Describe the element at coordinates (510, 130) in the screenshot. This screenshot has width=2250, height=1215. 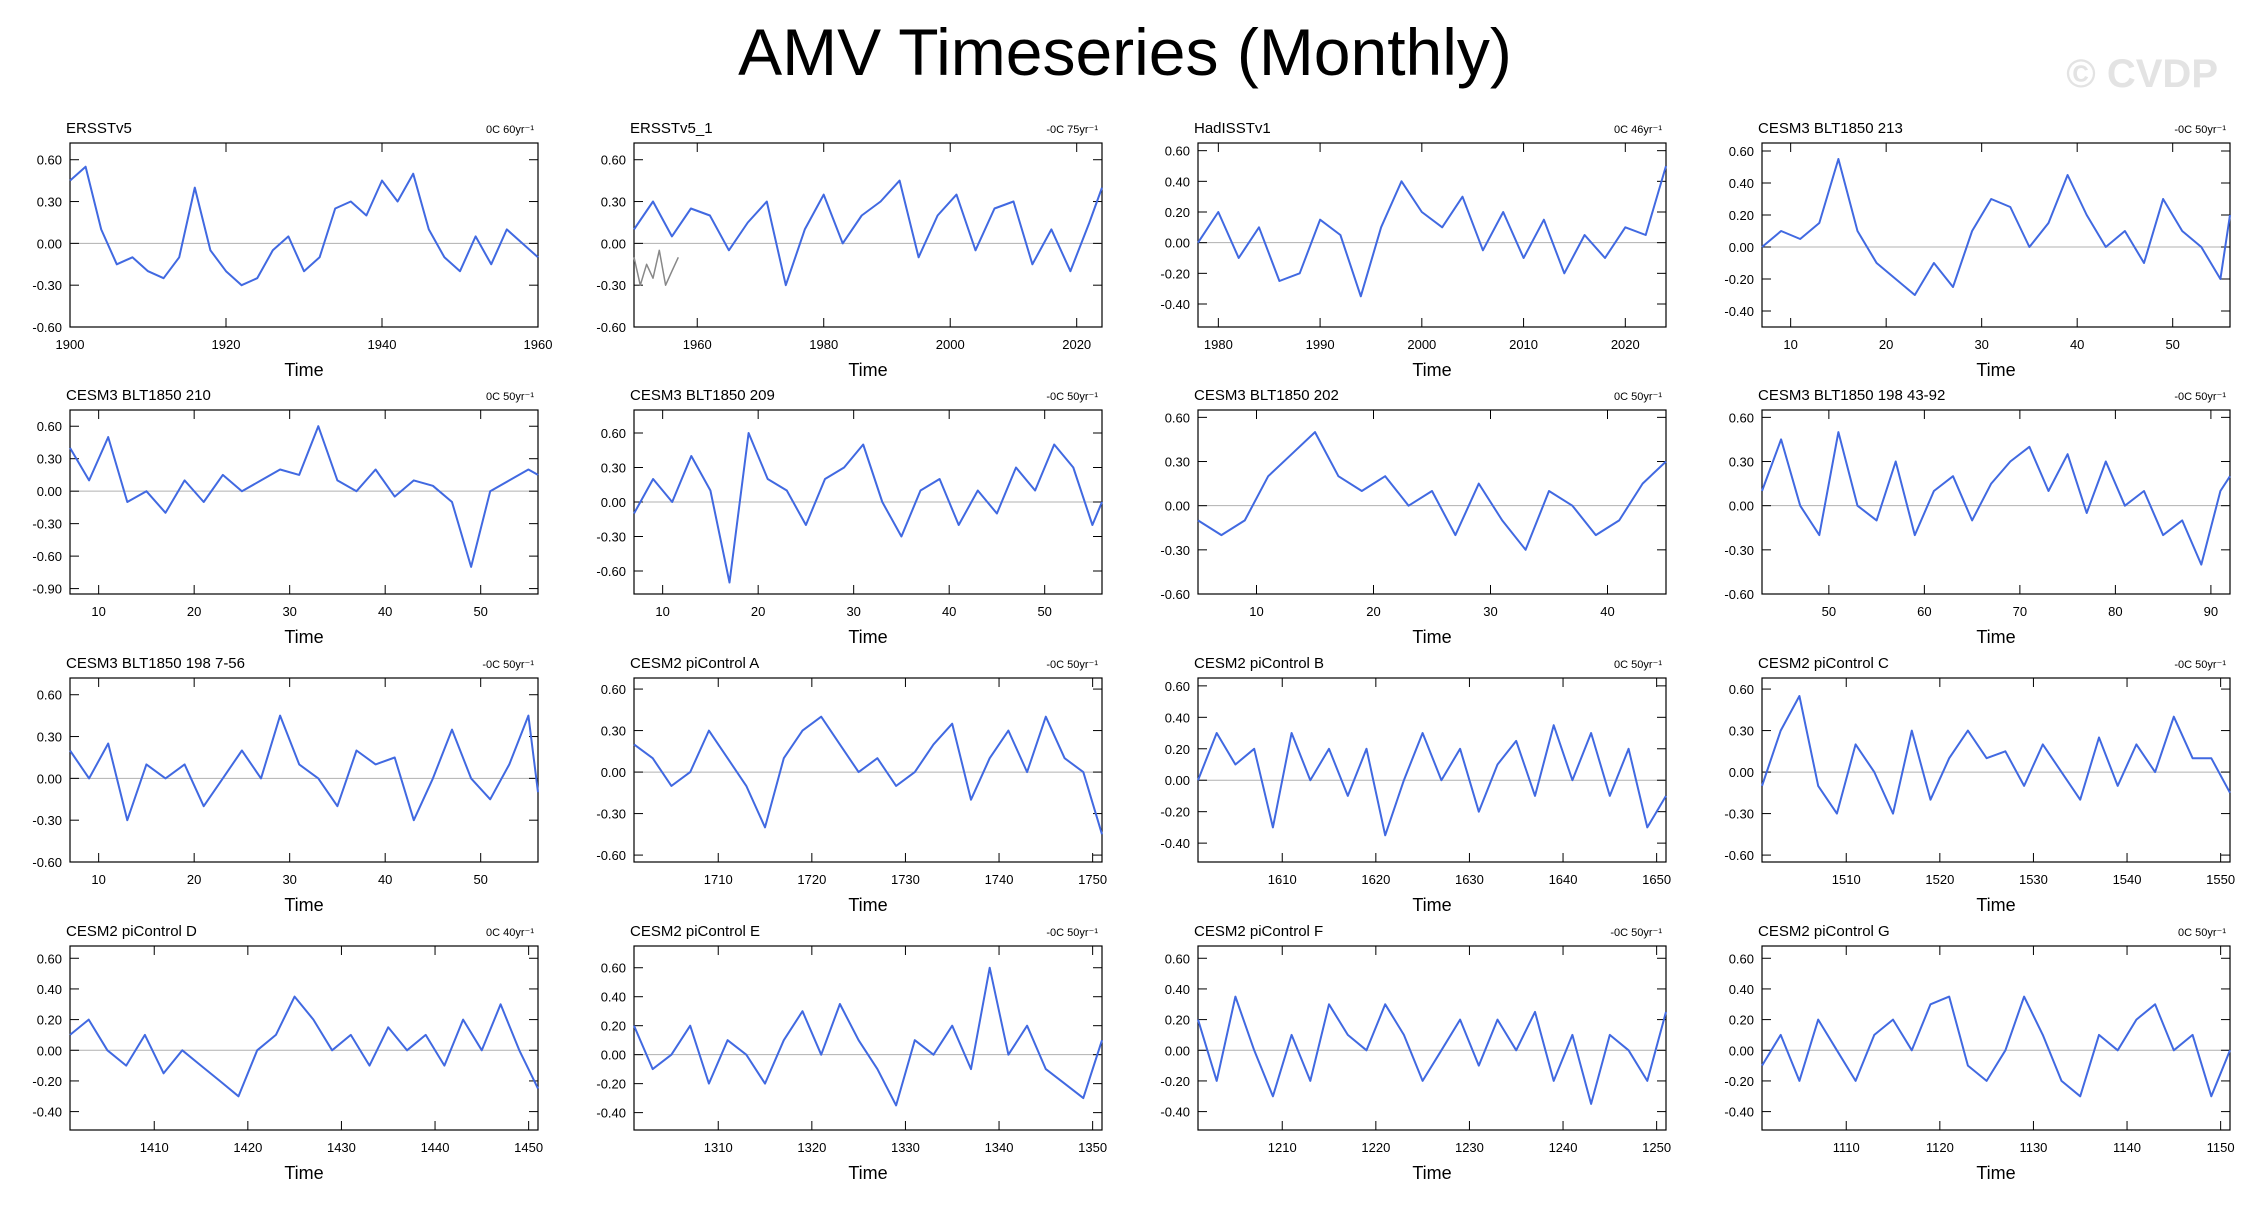
I see `trend-label: 0C 60yr⁻¹` at that location.